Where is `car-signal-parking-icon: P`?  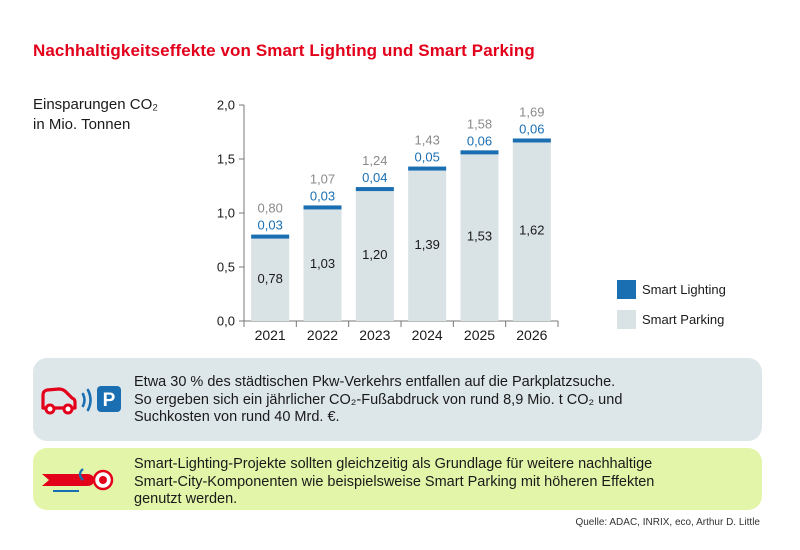
car-signal-parking-icon: P is located at coordinates (84, 402).